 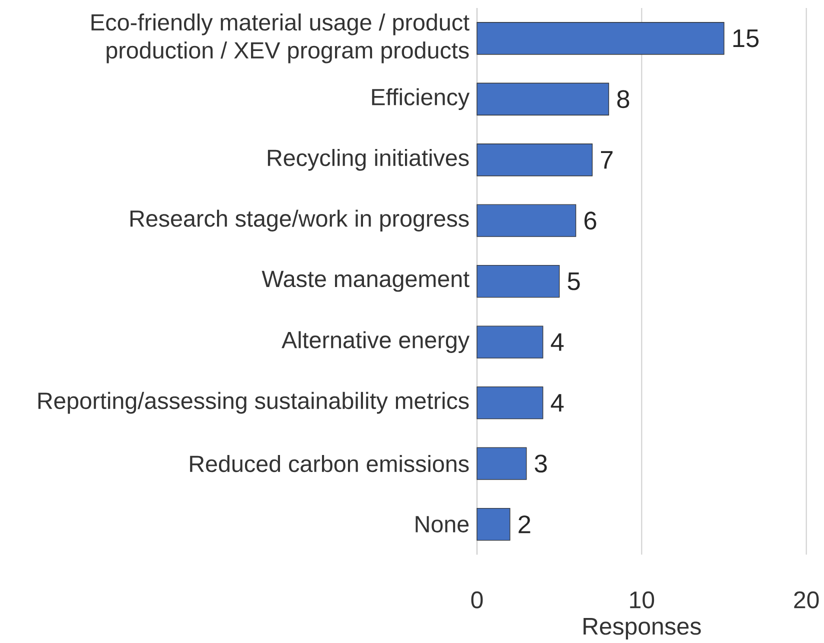 I want to click on y-tick-label: Research stage/work in progress, so click(x=299, y=221).